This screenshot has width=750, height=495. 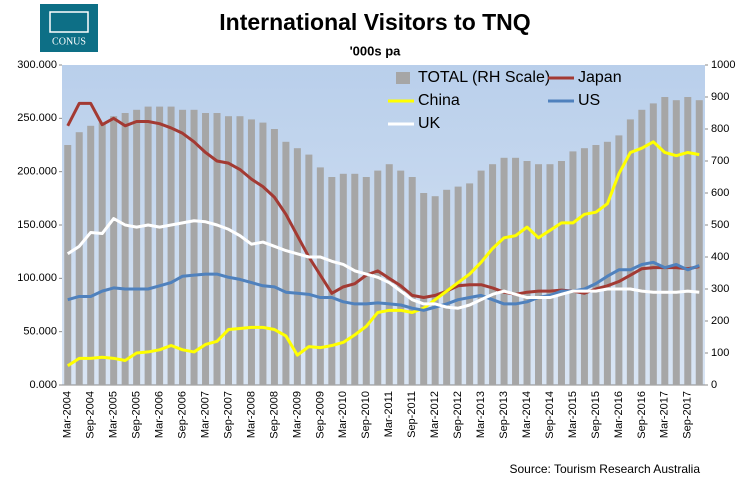 What do you see at coordinates (720, 161) in the screenshot?
I see `y2-tick-label: 700` at bounding box center [720, 161].